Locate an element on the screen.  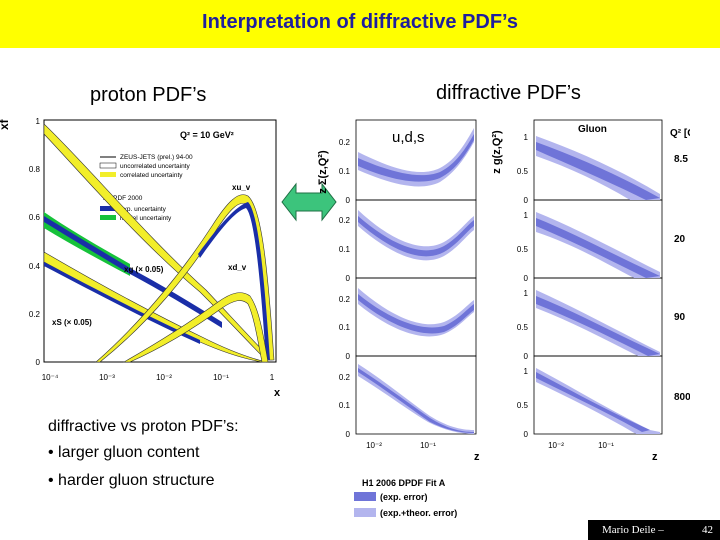
title-bar: Interpretation of diffractive PDF’s is located at coordinates (360, 24).